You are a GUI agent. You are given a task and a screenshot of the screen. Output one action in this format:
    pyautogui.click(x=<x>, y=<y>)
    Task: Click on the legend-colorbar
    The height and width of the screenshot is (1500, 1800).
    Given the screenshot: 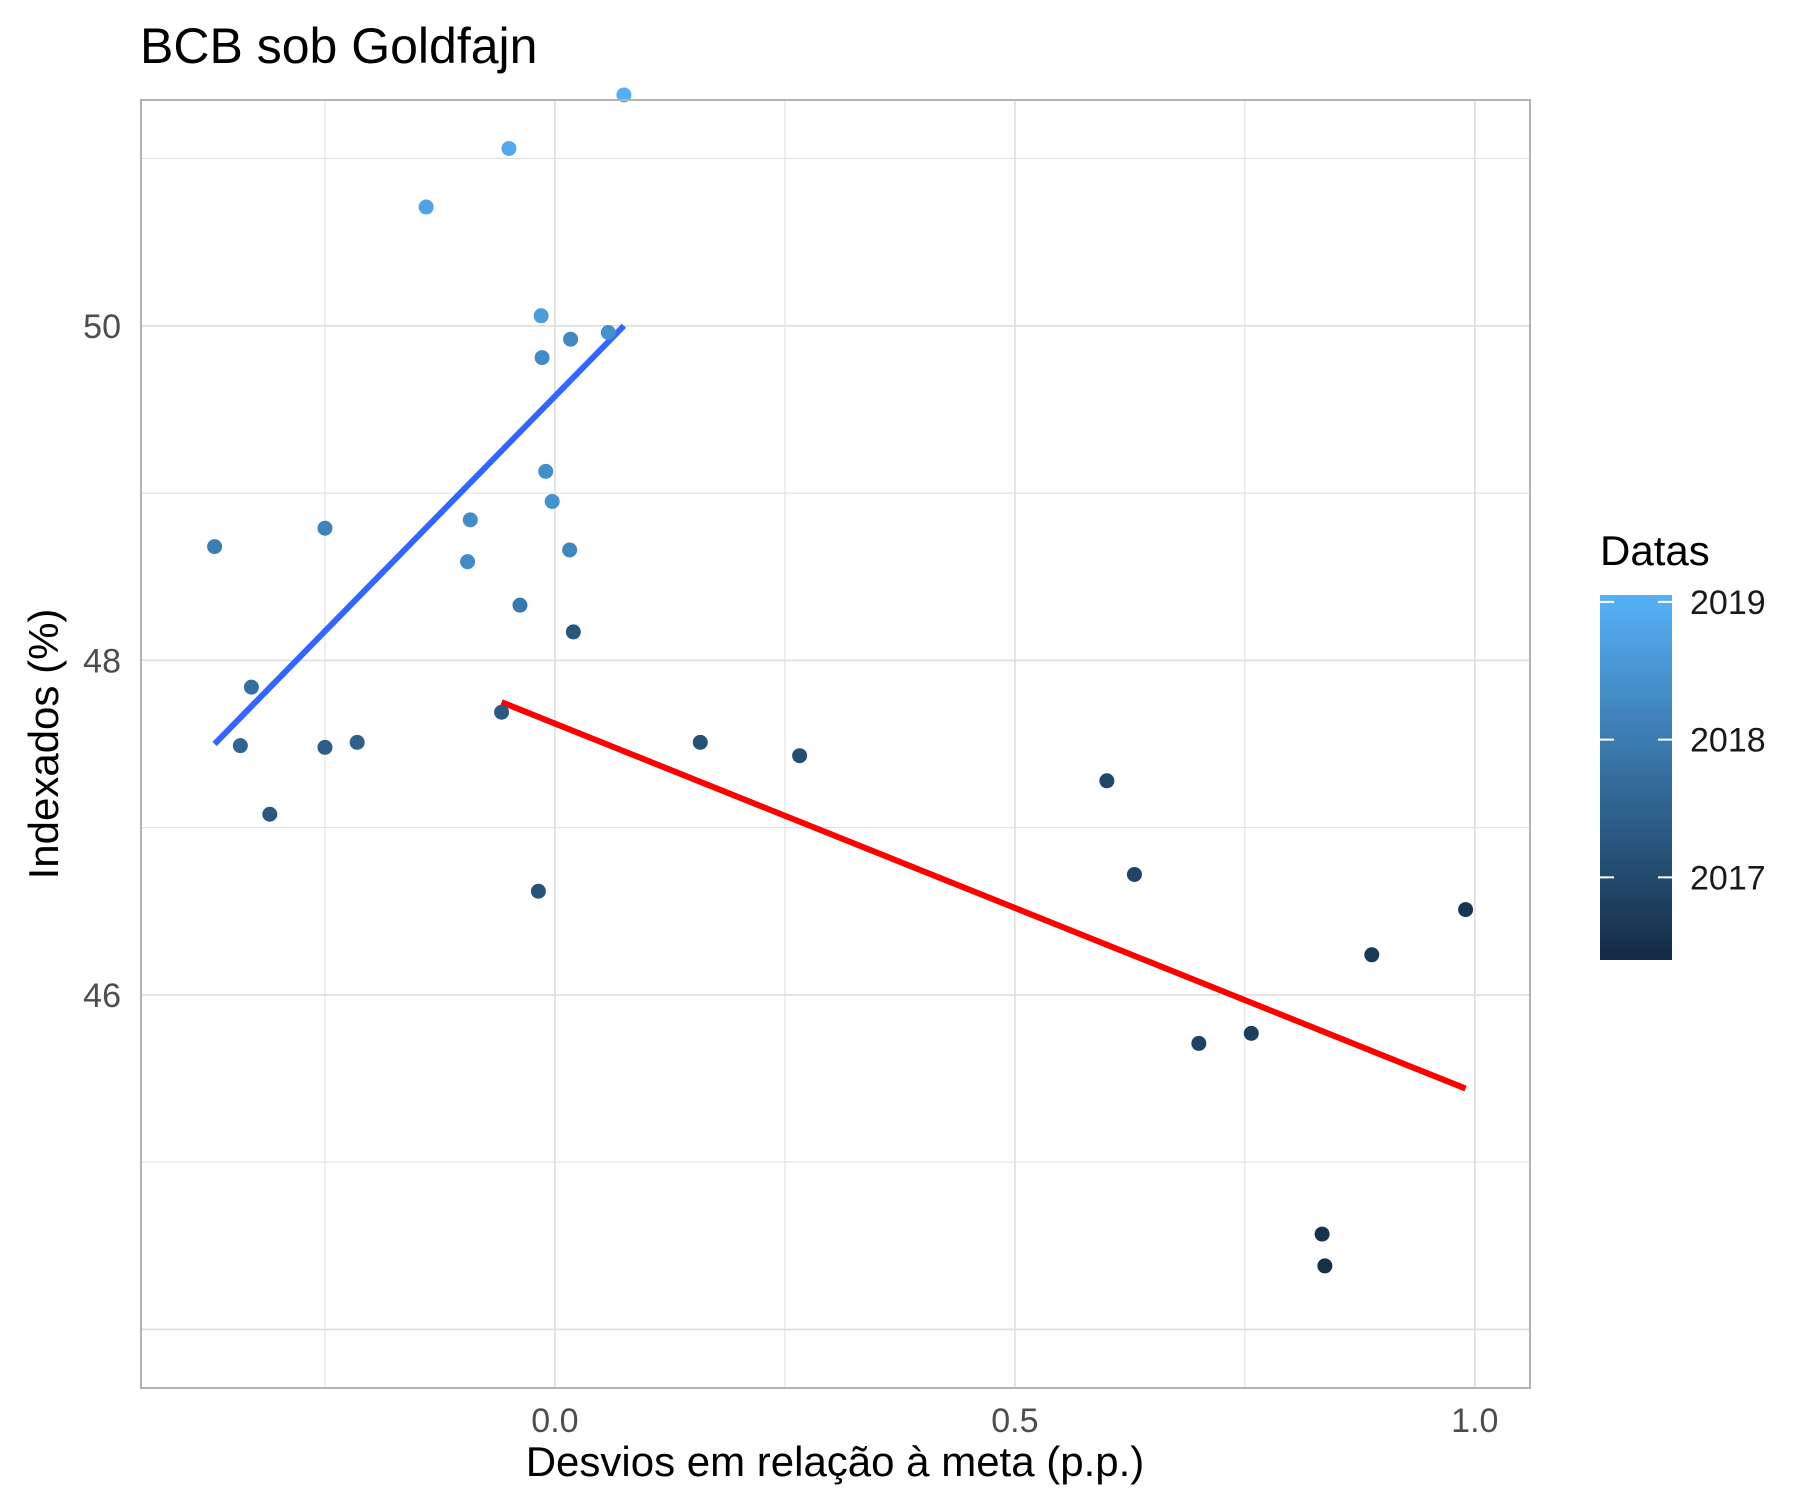 What is the action you would take?
    pyautogui.click(x=1636, y=777)
    